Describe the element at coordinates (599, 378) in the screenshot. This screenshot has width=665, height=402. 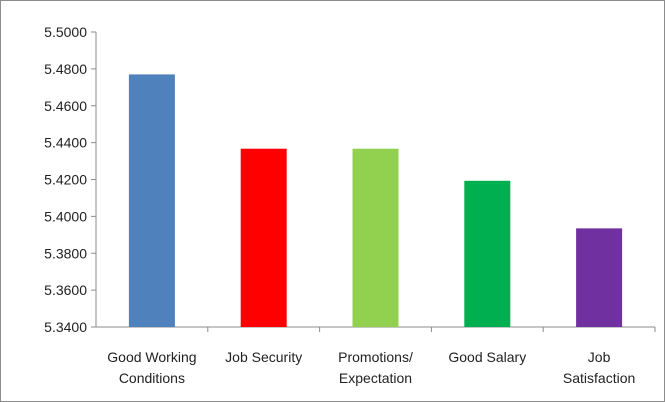
I see `category-label: Satisfaction` at that location.